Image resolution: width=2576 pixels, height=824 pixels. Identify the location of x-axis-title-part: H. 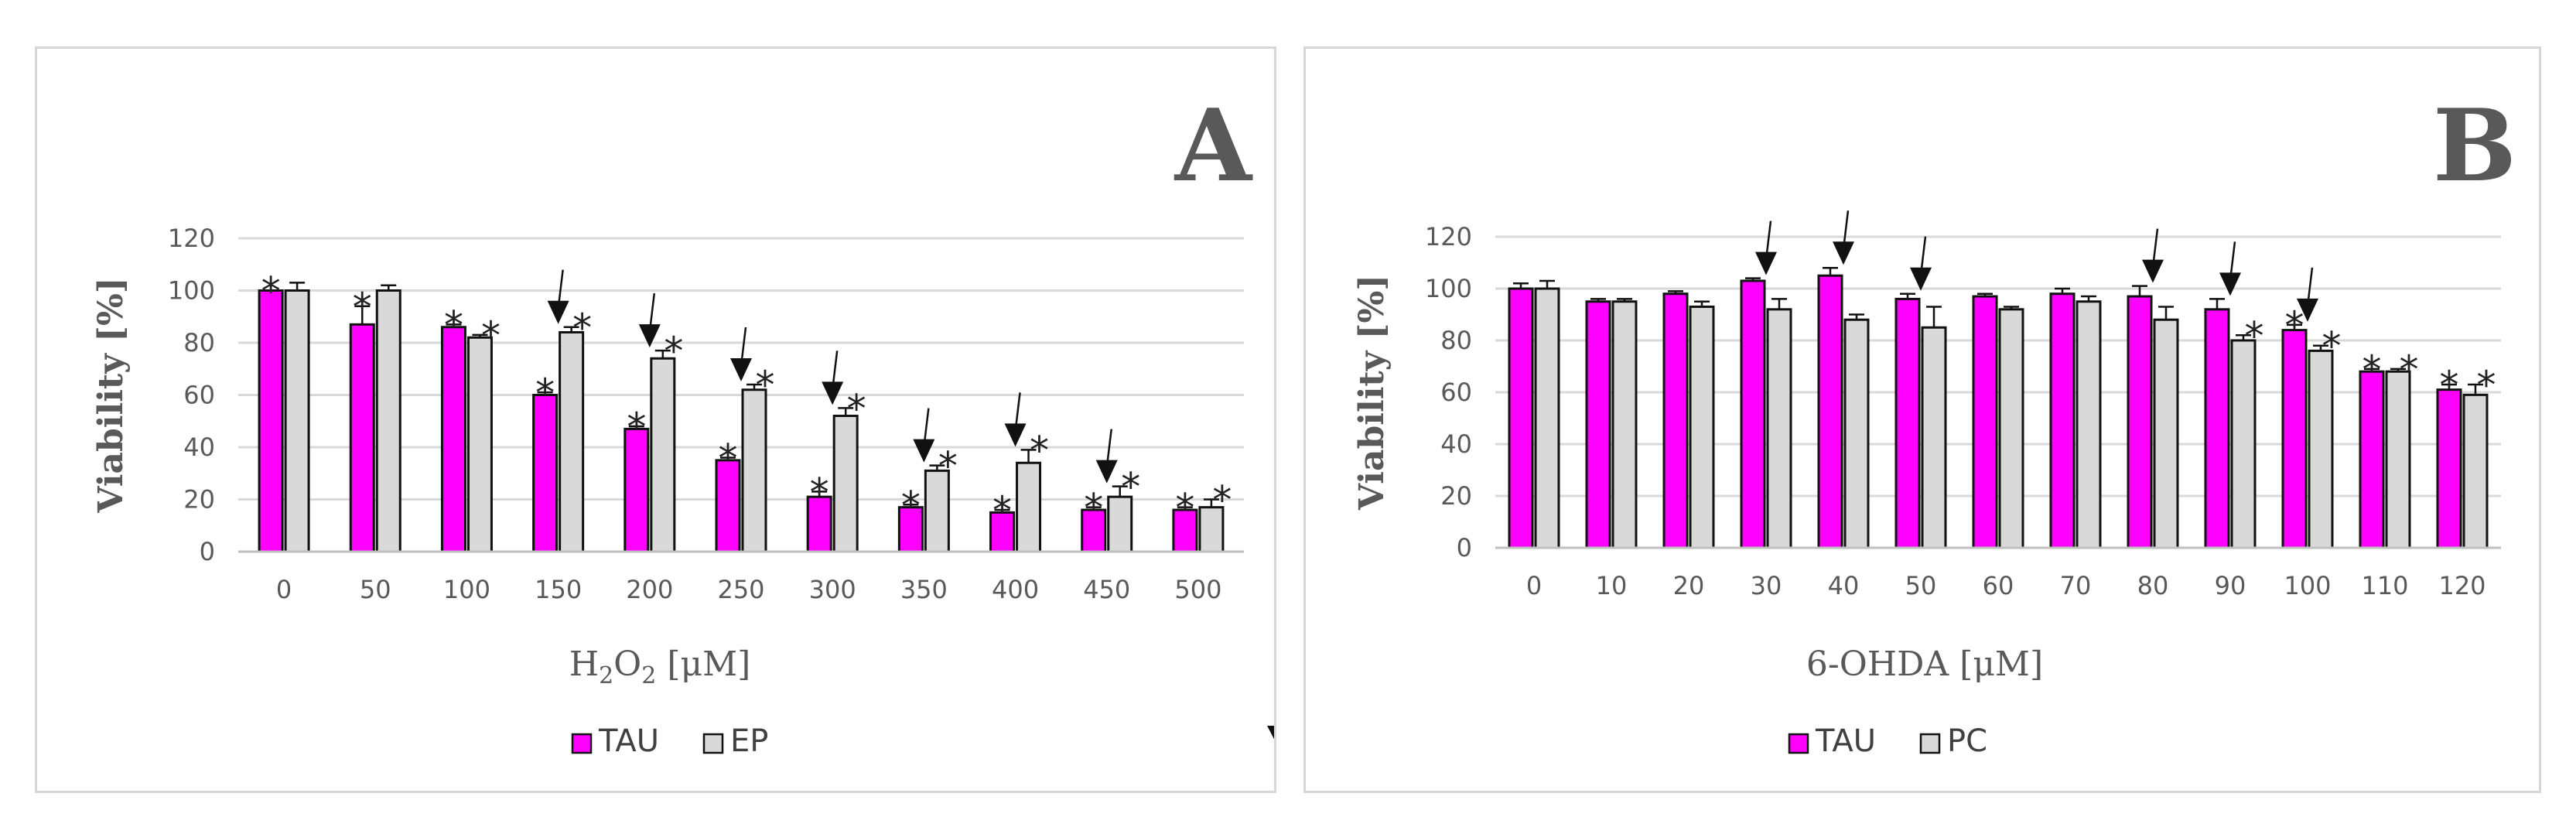
(584, 664).